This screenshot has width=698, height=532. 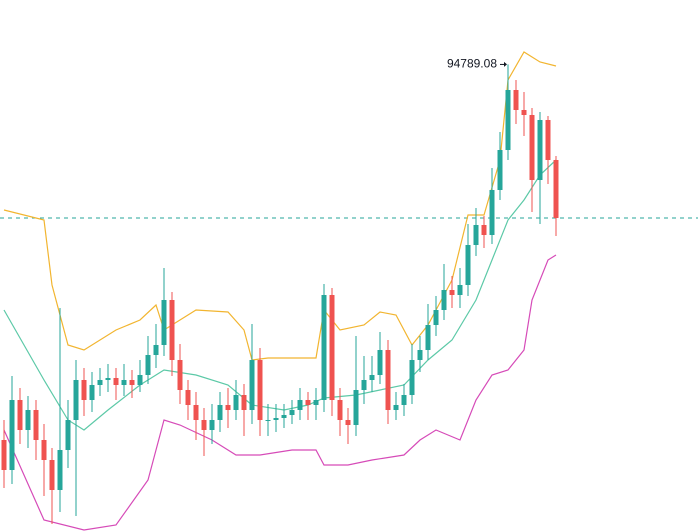 What do you see at coordinates (505, 64) in the screenshot?
I see `high-label-arrowhead` at bounding box center [505, 64].